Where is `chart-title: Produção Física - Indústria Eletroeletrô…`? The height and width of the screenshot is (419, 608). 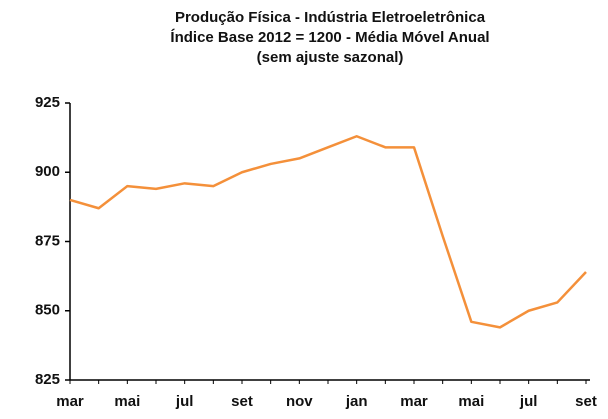 chart-title: Produção Física - Indústria Eletroeletrô… is located at coordinates (330, 17).